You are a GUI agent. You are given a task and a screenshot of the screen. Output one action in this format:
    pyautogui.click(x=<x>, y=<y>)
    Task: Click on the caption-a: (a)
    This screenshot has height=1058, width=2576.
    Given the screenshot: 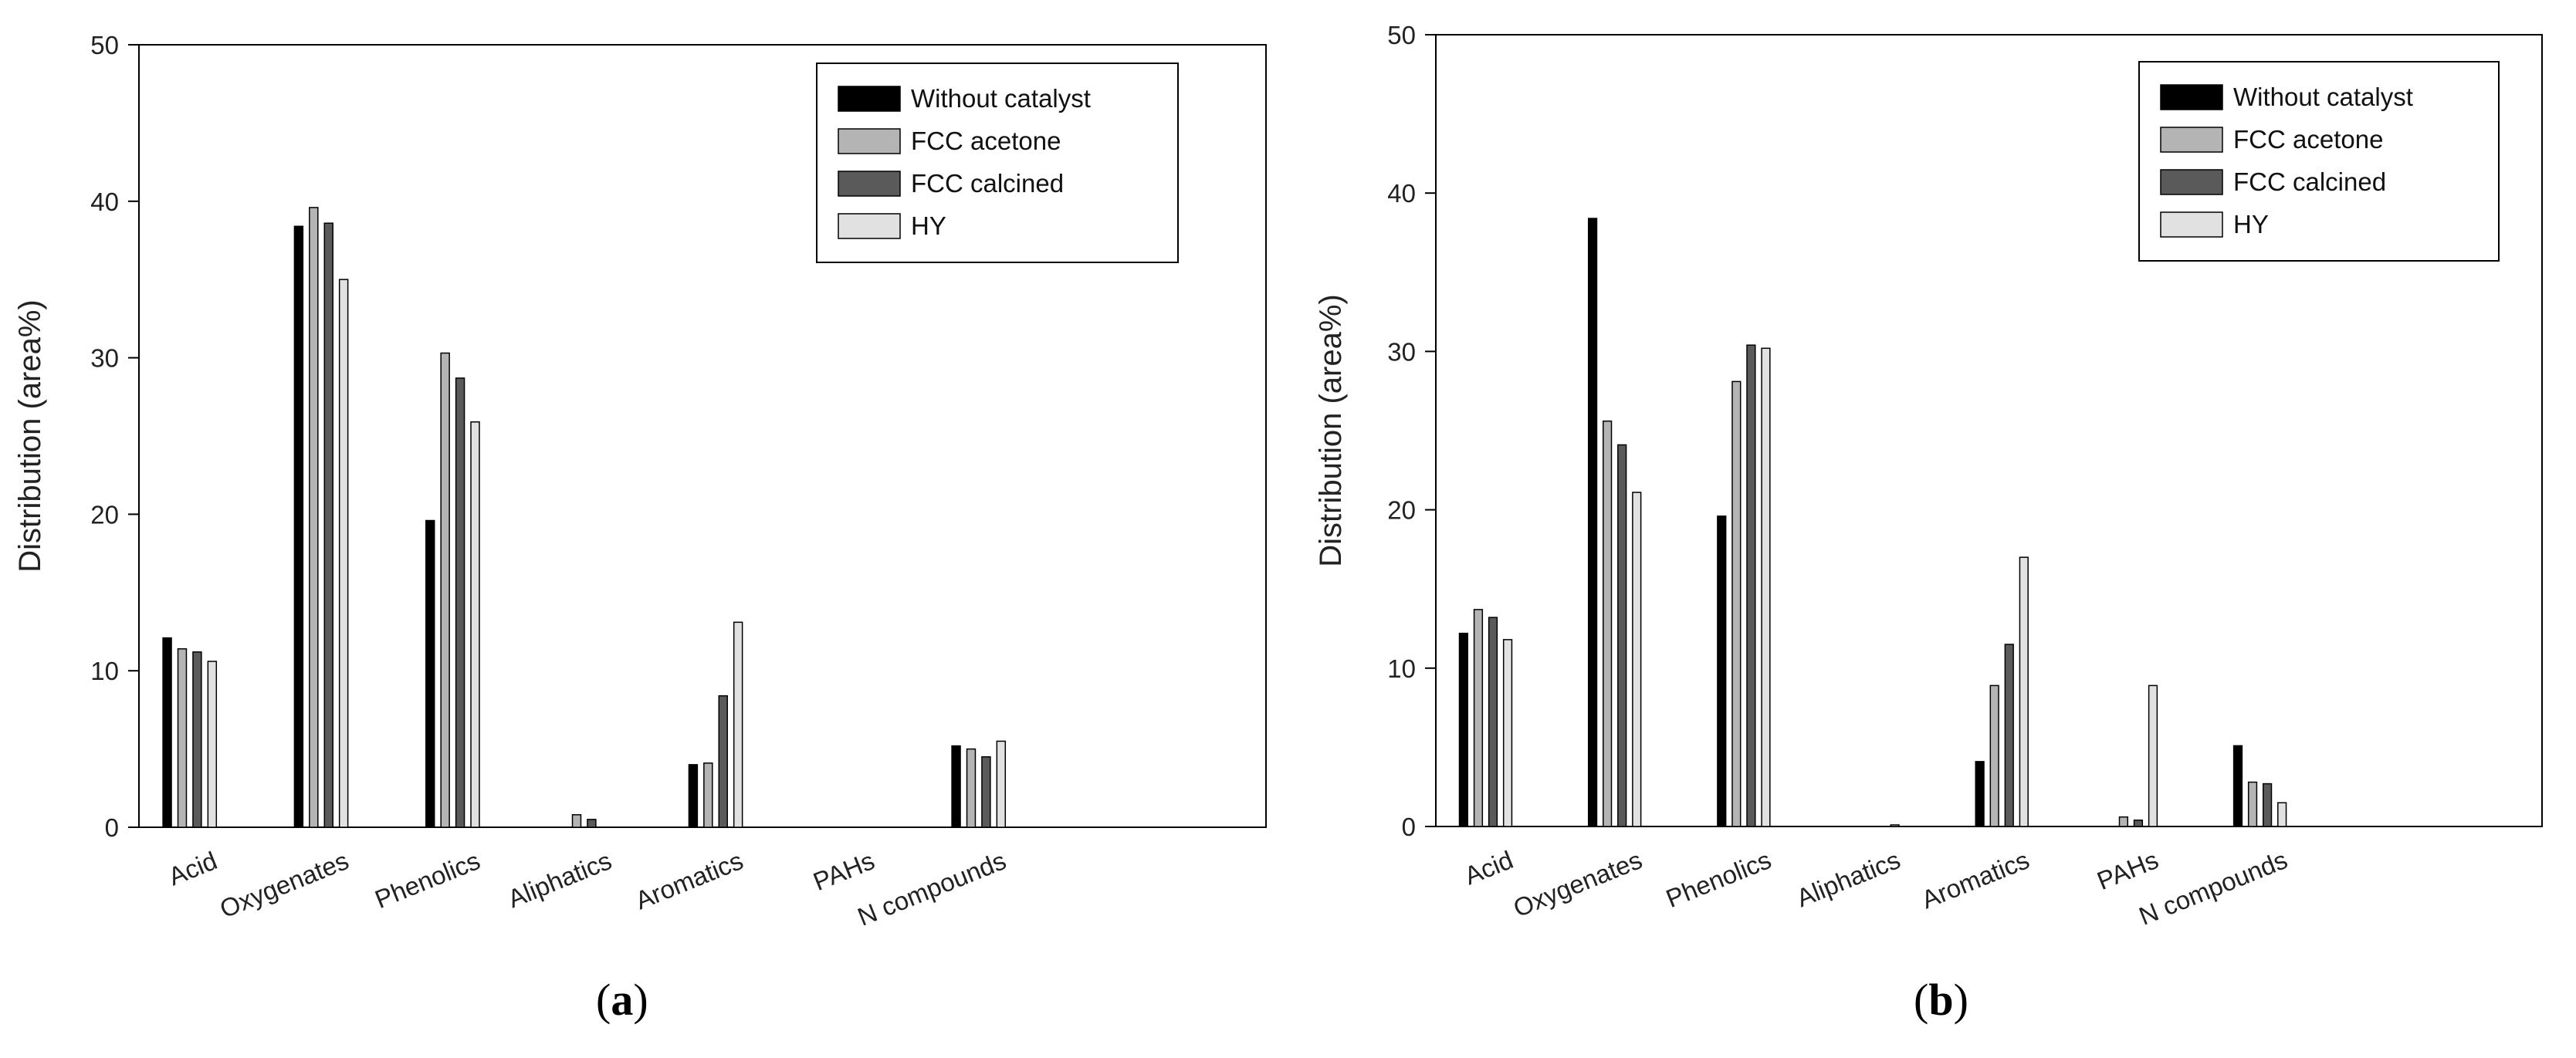 What is the action you would take?
    pyautogui.click(x=622, y=1000)
    